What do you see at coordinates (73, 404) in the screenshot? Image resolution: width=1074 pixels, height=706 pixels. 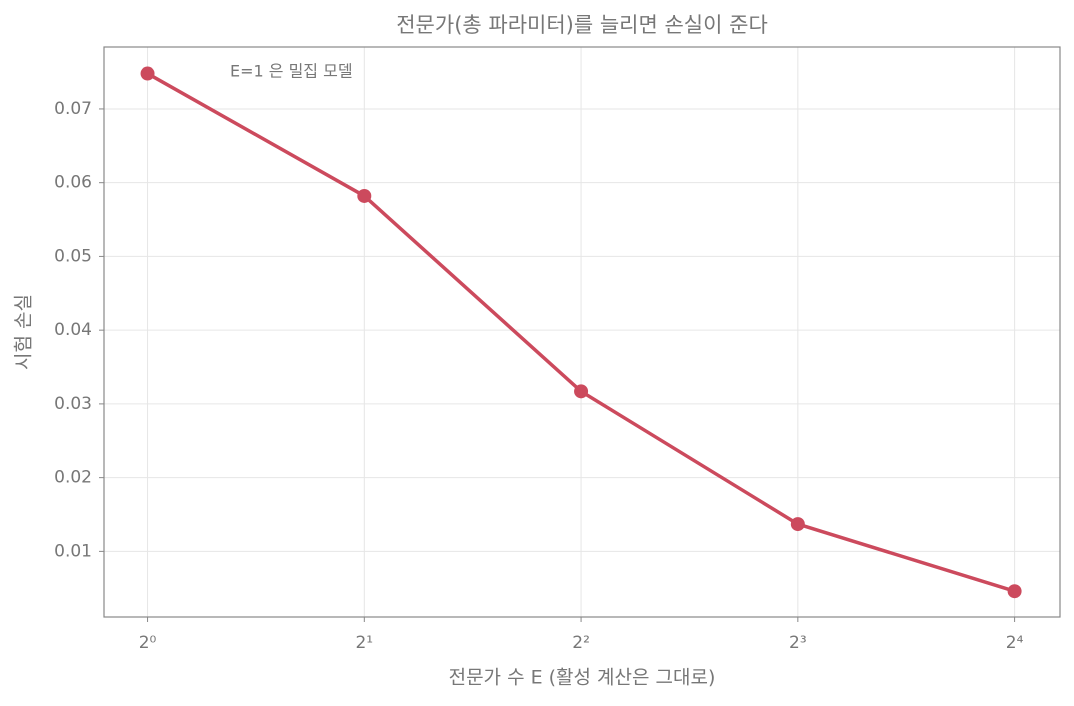 I see `y-tick-label: 0.03` at bounding box center [73, 404].